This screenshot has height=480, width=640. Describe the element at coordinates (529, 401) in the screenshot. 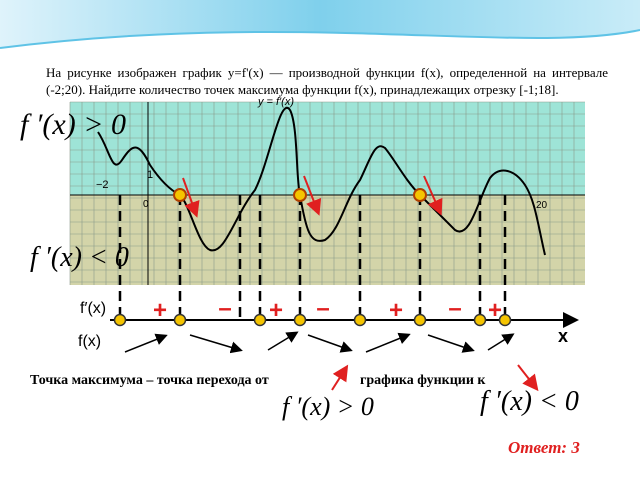

I see `conclusion-negative: f ′(x) < 0` at that location.